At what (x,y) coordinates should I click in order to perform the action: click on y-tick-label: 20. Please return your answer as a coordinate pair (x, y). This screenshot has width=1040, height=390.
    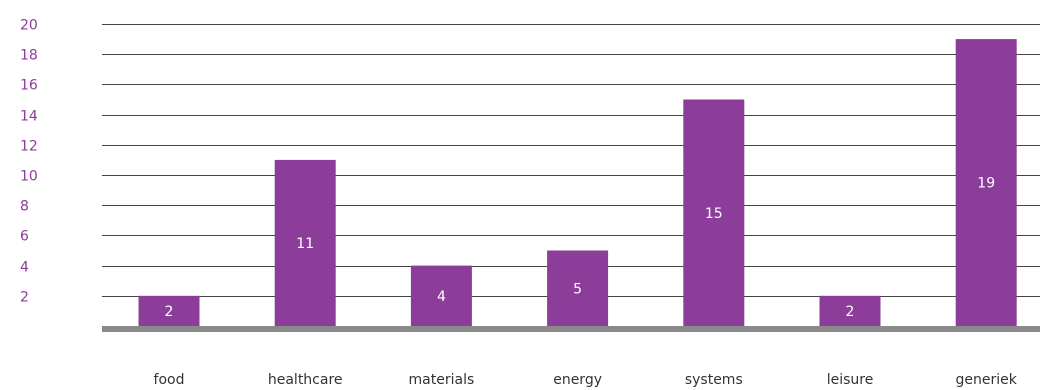
    Looking at the image, I should click on (29, 26).